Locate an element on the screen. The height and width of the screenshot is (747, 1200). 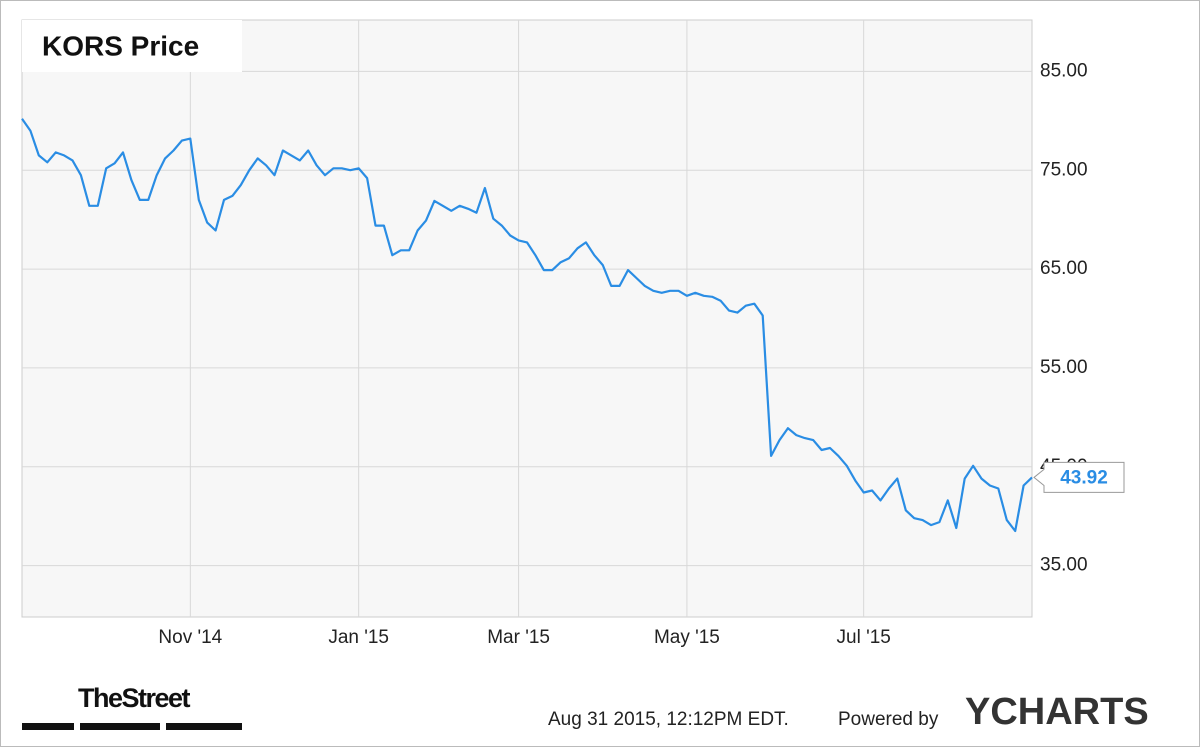
brand-logo: TheStreet is located at coordinates (134, 698).